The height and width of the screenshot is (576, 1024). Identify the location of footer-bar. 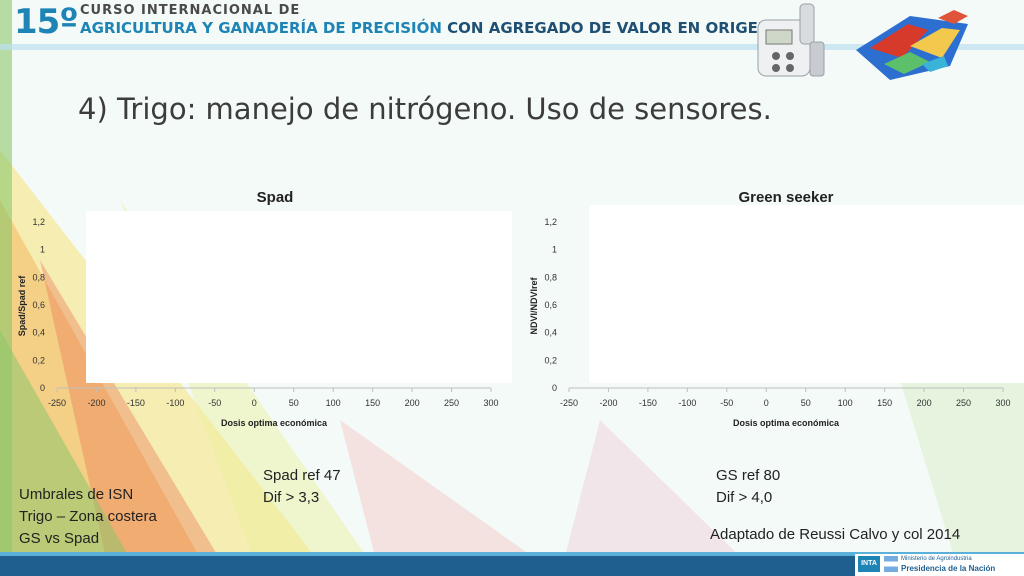
(512, 566).